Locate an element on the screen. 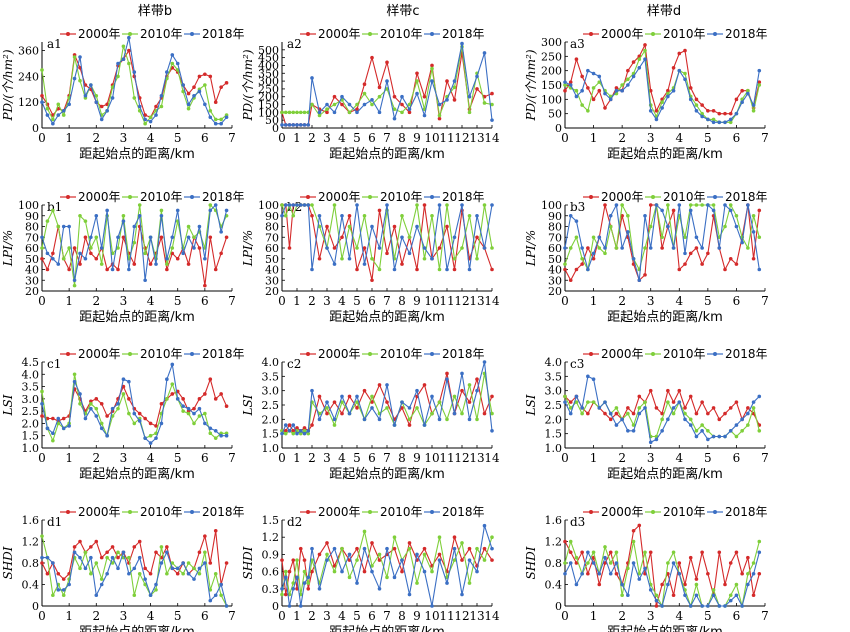 Image resolution: width=850 pixels, height=632 pixels. series-line-2018年 is located at coordinates (134, 81).